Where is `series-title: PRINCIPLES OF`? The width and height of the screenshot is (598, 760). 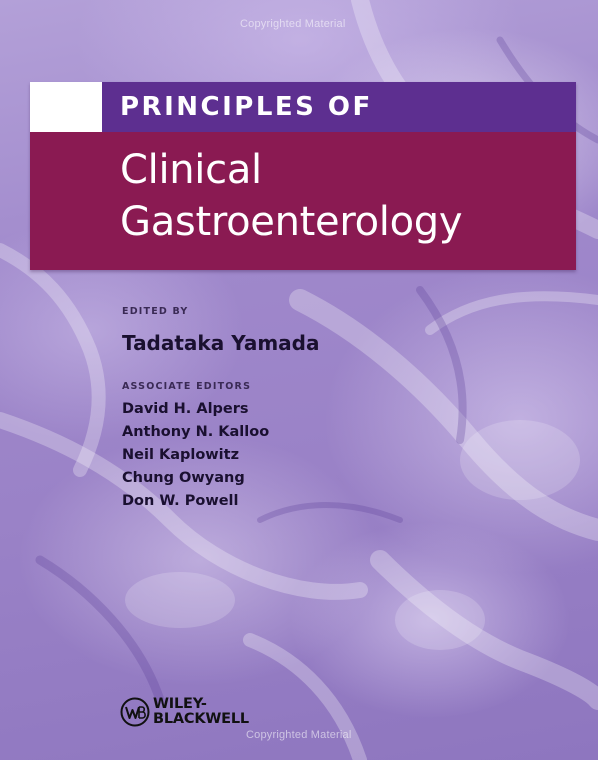
series-title: PRINCIPLES OF is located at coordinates (246, 107).